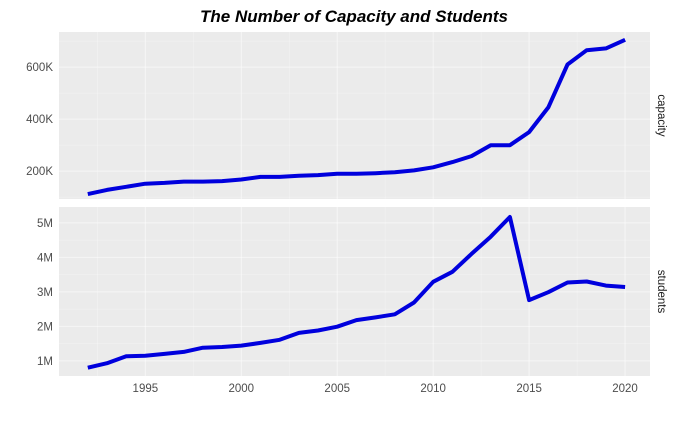  I want to click on y-tick-label: 600K, so click(39, 68).